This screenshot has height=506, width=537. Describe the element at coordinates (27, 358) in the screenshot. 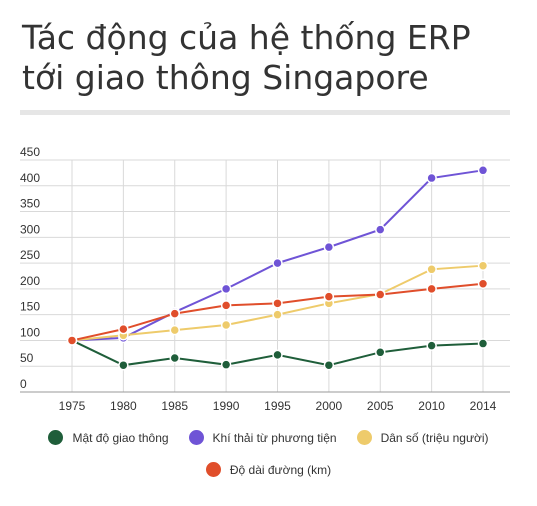

I see `y-tick-label: 50` at that location.